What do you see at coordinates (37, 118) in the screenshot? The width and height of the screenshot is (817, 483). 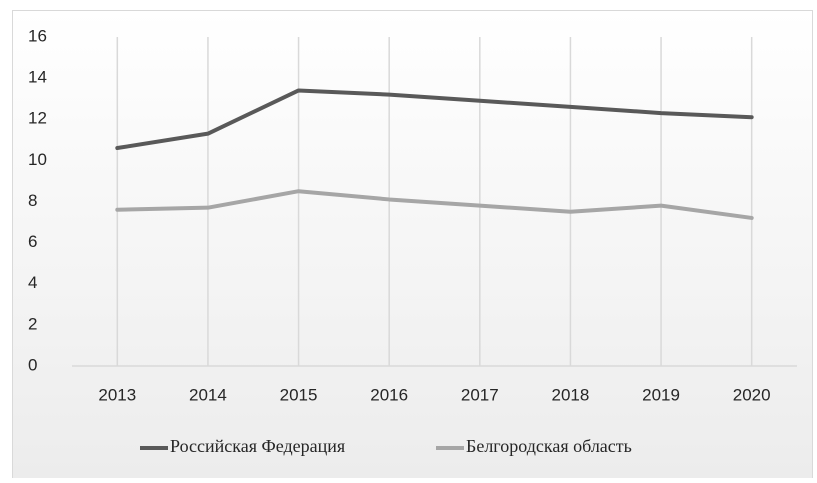 I see `y-tick-label: 12` at bounding box center [37, 118].